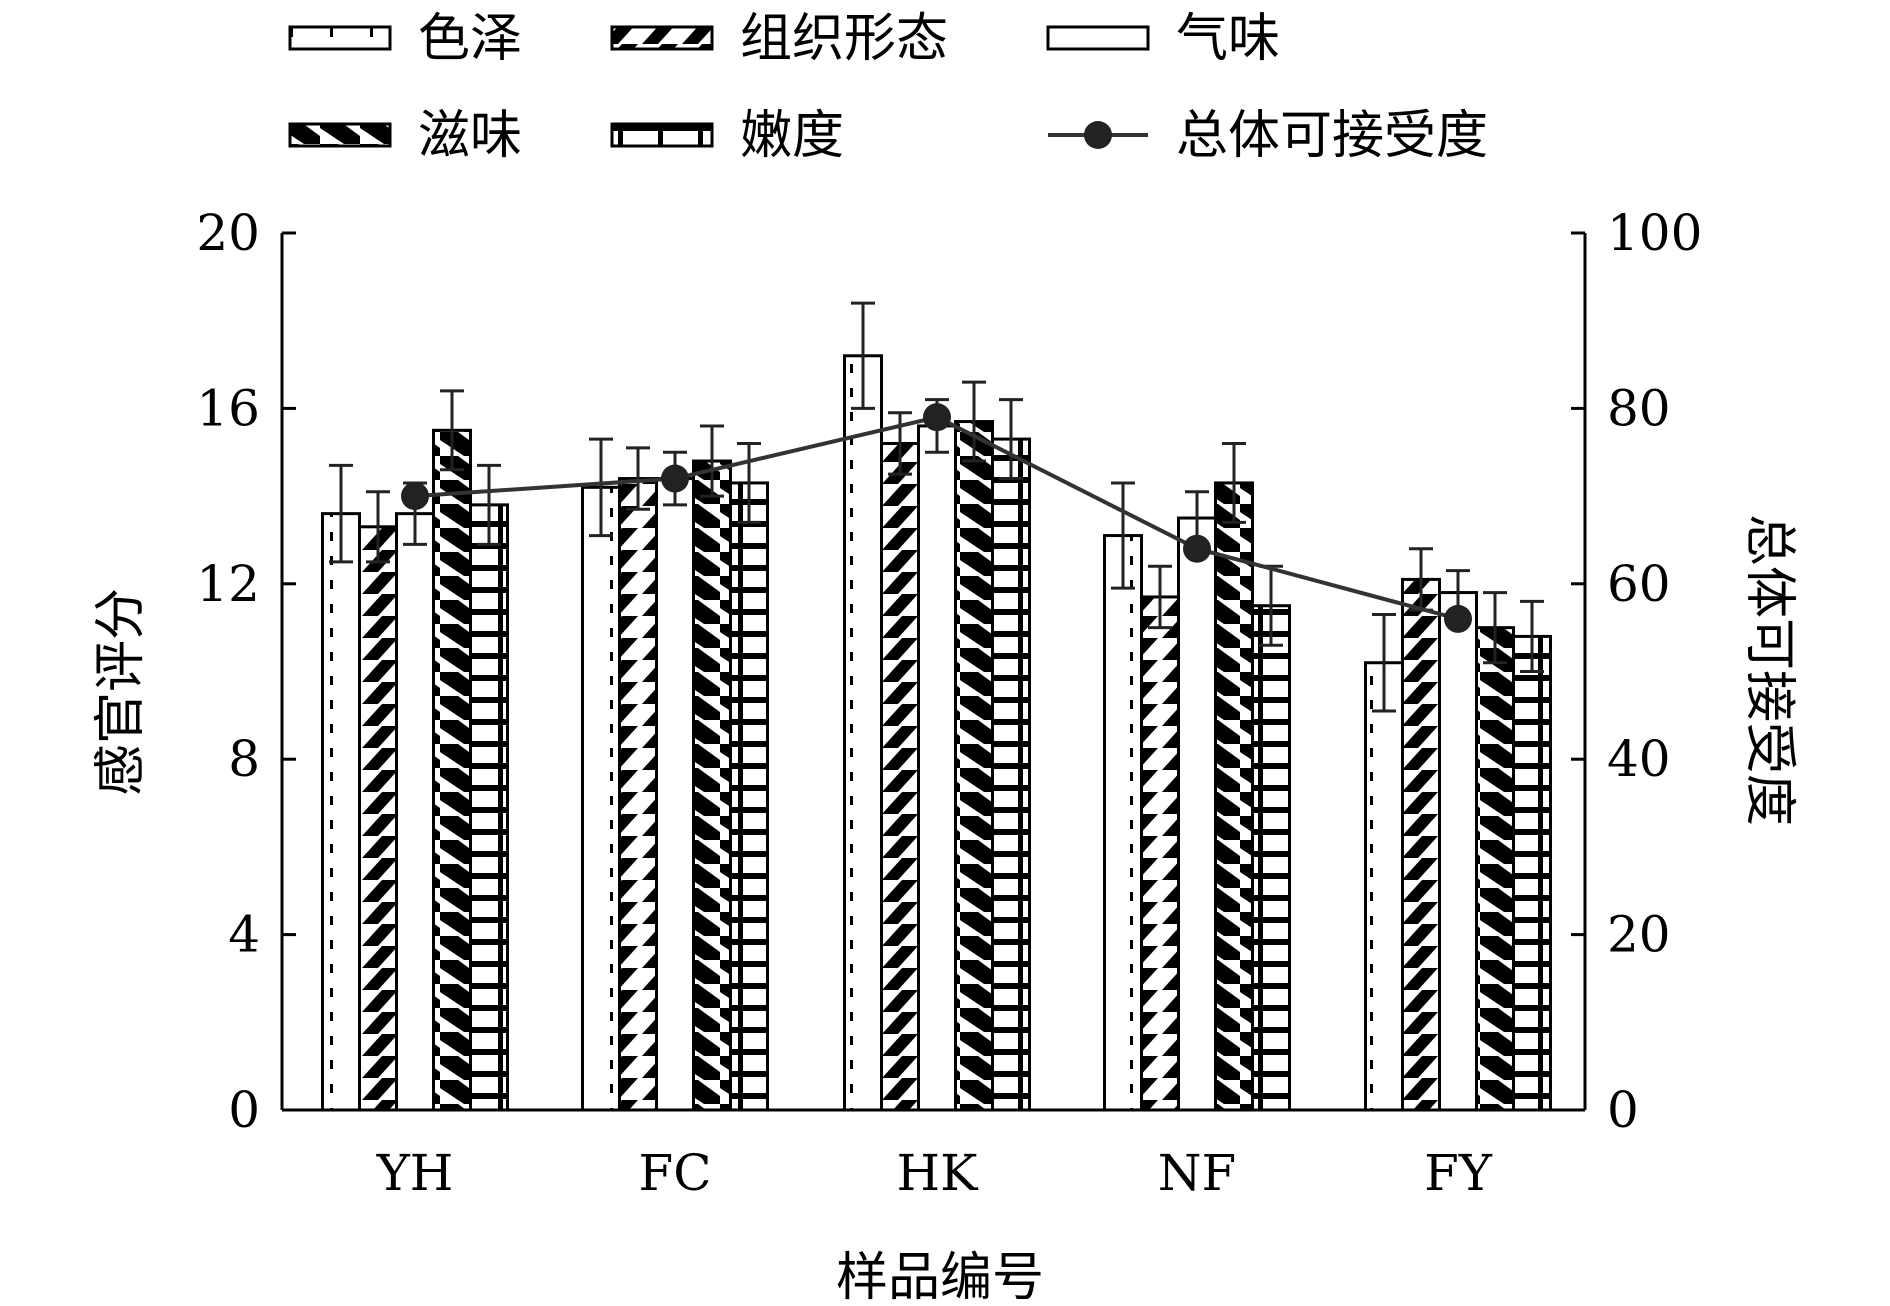 The width and height of the screenshot is (1890, 1306). What do you see at coordinates (1458, 618) in the screenshot?
I see `acceptability-point-FY` at bounding box center [1458, 618].